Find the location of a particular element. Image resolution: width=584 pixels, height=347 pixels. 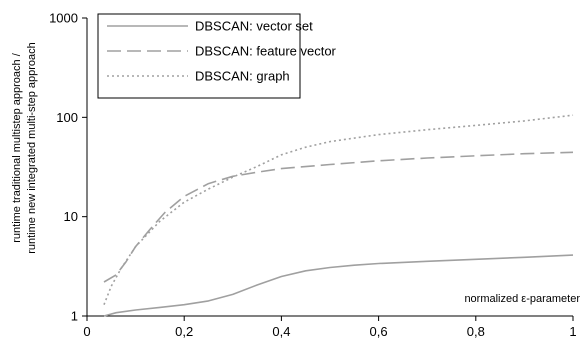

legend-label-vector-set: DBSCAN: vector set is located at coordinates (254, 26).